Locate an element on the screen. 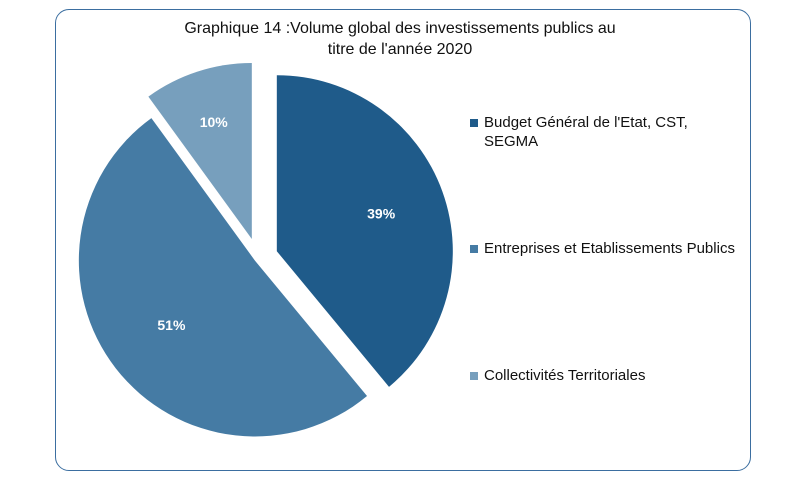 The height and width of the screenshot is (502, 801). legend-label-budget: Budget Général de l'Etat, CST, SEGMA is located at coordinates (586, 132).